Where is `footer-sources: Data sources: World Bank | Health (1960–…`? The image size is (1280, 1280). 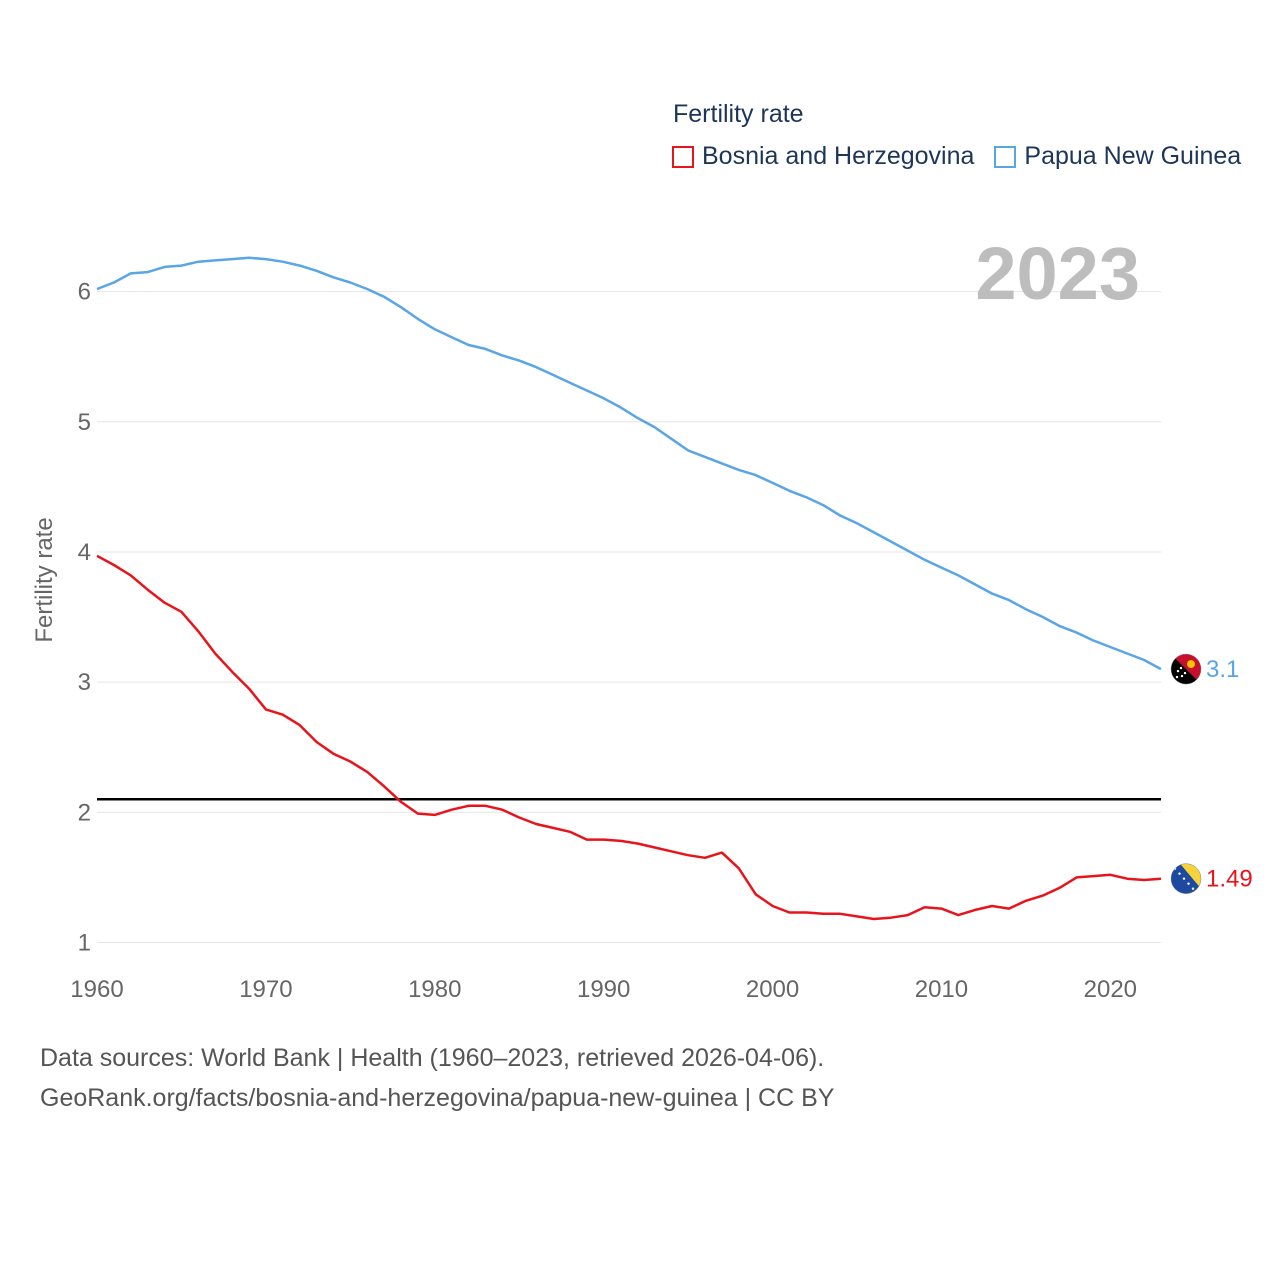
footer-sources: Data sources: World Bank | Health (1960–… is located at coordinates (432, 1058).